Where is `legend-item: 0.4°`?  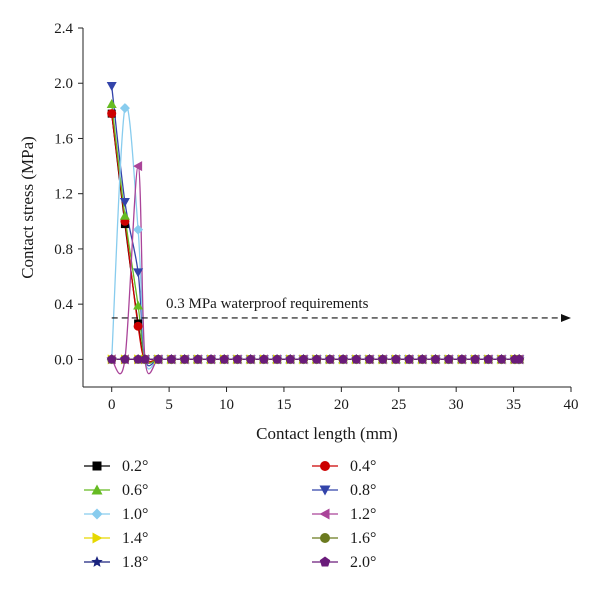 legend-item: 0.4° is located at coordinates (344, 466).